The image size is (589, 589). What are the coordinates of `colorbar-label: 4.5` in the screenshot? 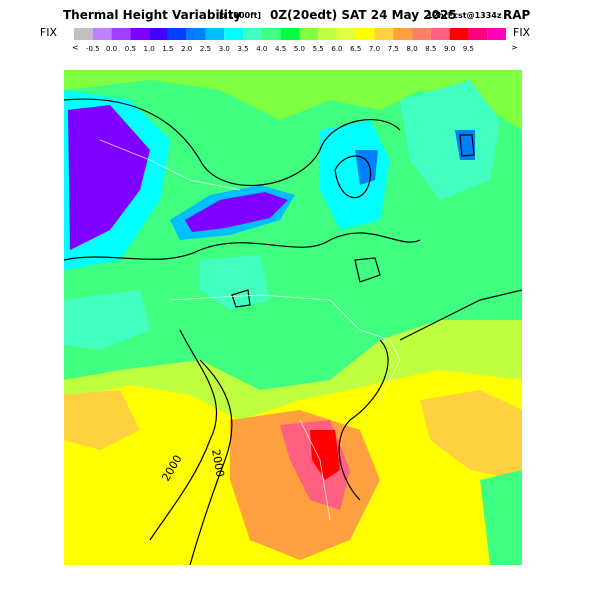 It's located at (280, 49).